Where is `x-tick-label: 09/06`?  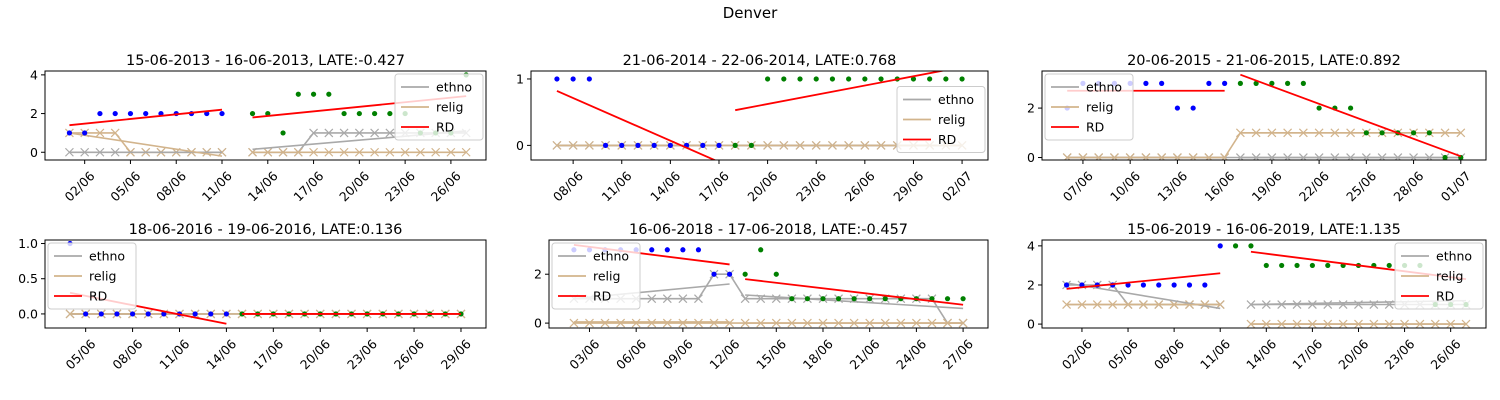
x-tick-label: 09/06 is located at coordinates (678, 354).